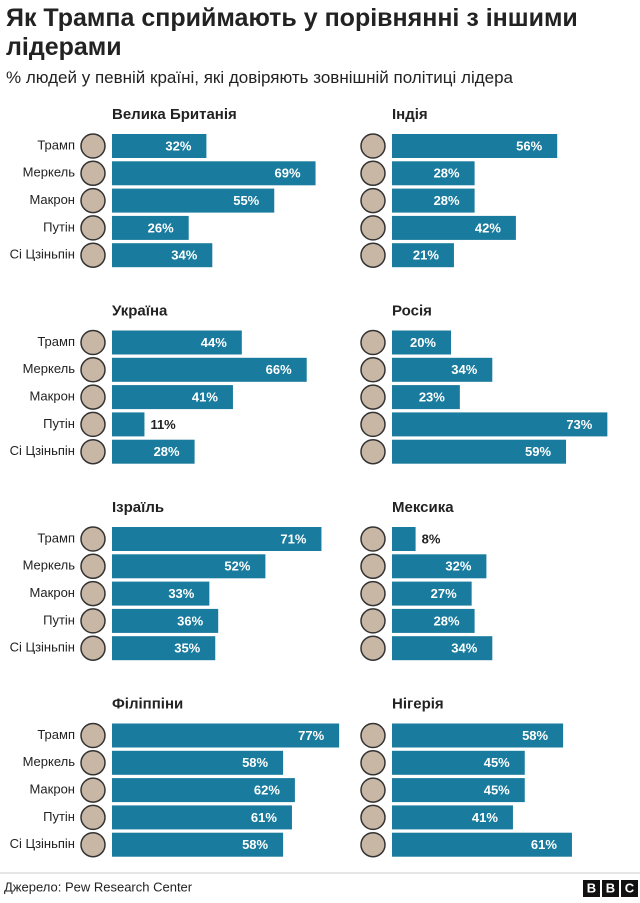 This screenshot has width=640, height=903. What do you see at coordinates (161, 227) in the screenshot?
I see `value-label: 26%` at bounding box center [161, 227].